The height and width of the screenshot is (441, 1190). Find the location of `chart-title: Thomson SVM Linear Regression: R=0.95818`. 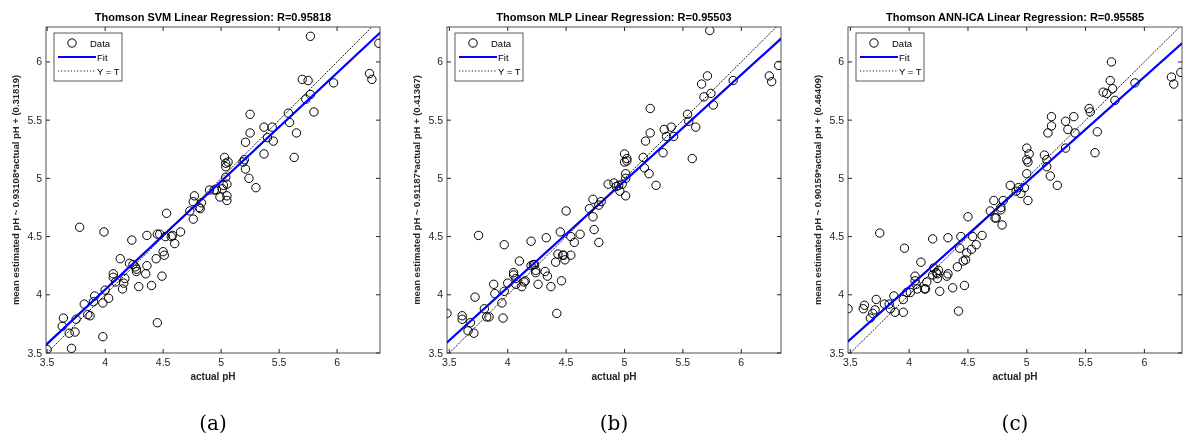

chart-title: Thomson SVM Linear Regression: R=0.95818 is located at coordinates (213, 17).